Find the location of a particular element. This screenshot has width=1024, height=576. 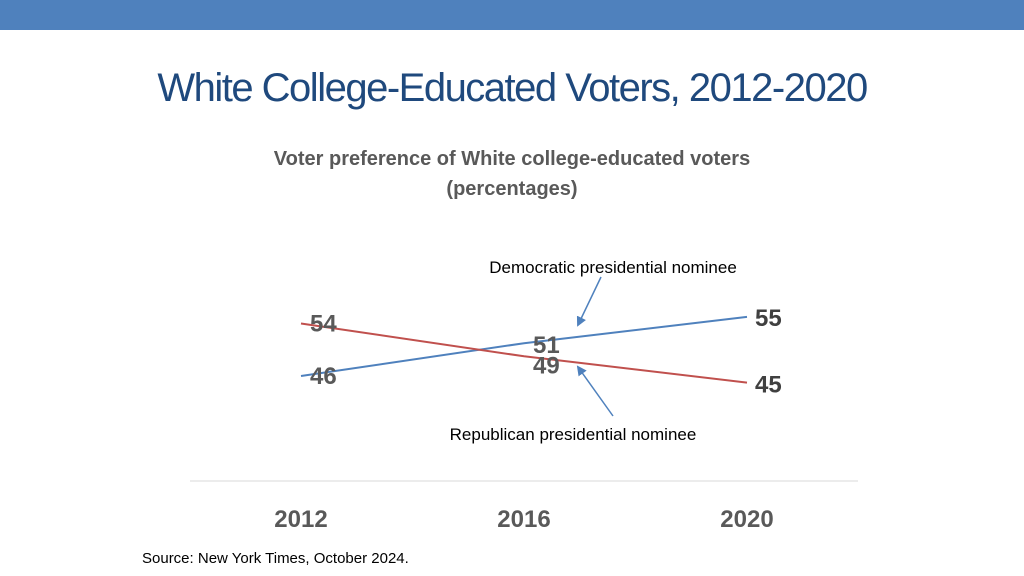

republican-series-label: Republican presidential nominee is located at coordinates (573, 434).